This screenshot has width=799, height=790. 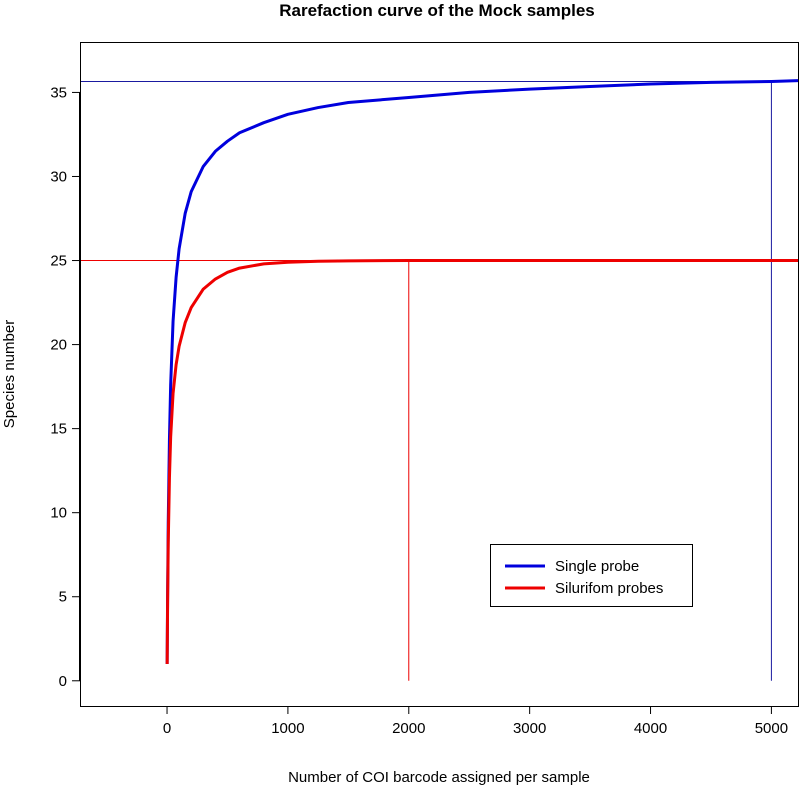 I want to click on y-axis-label: Species number, so click(x=9, y=374).